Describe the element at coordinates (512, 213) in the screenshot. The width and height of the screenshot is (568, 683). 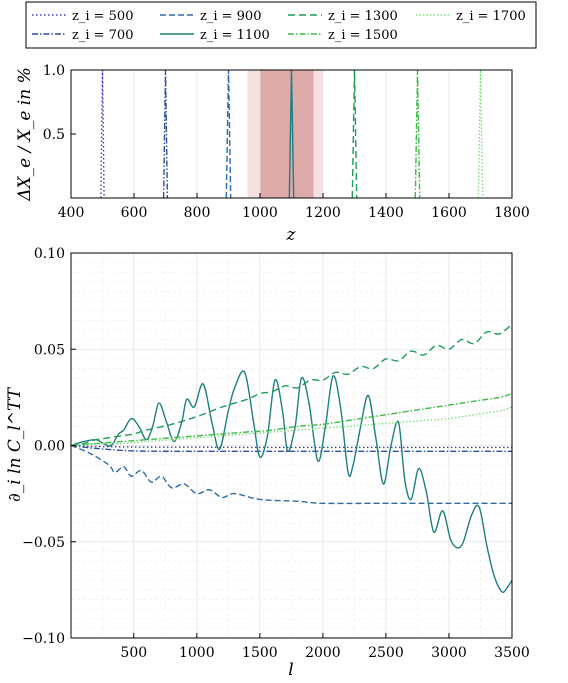
I see `x-tick-label: 1800` at that location.